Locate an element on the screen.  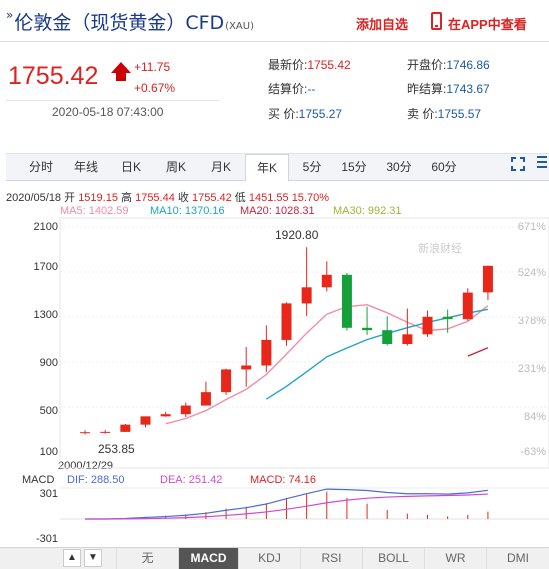
ma5-legend: MA5: 1402.59 is located at coordinates (94, 211).